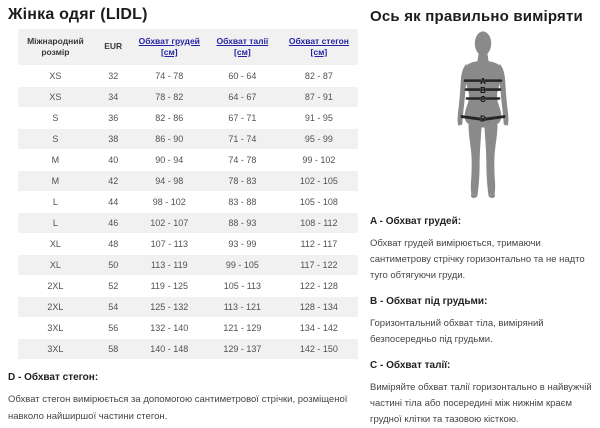 The image size is (600, 428). I want to click on table-cell: 50, so click(113, 265).